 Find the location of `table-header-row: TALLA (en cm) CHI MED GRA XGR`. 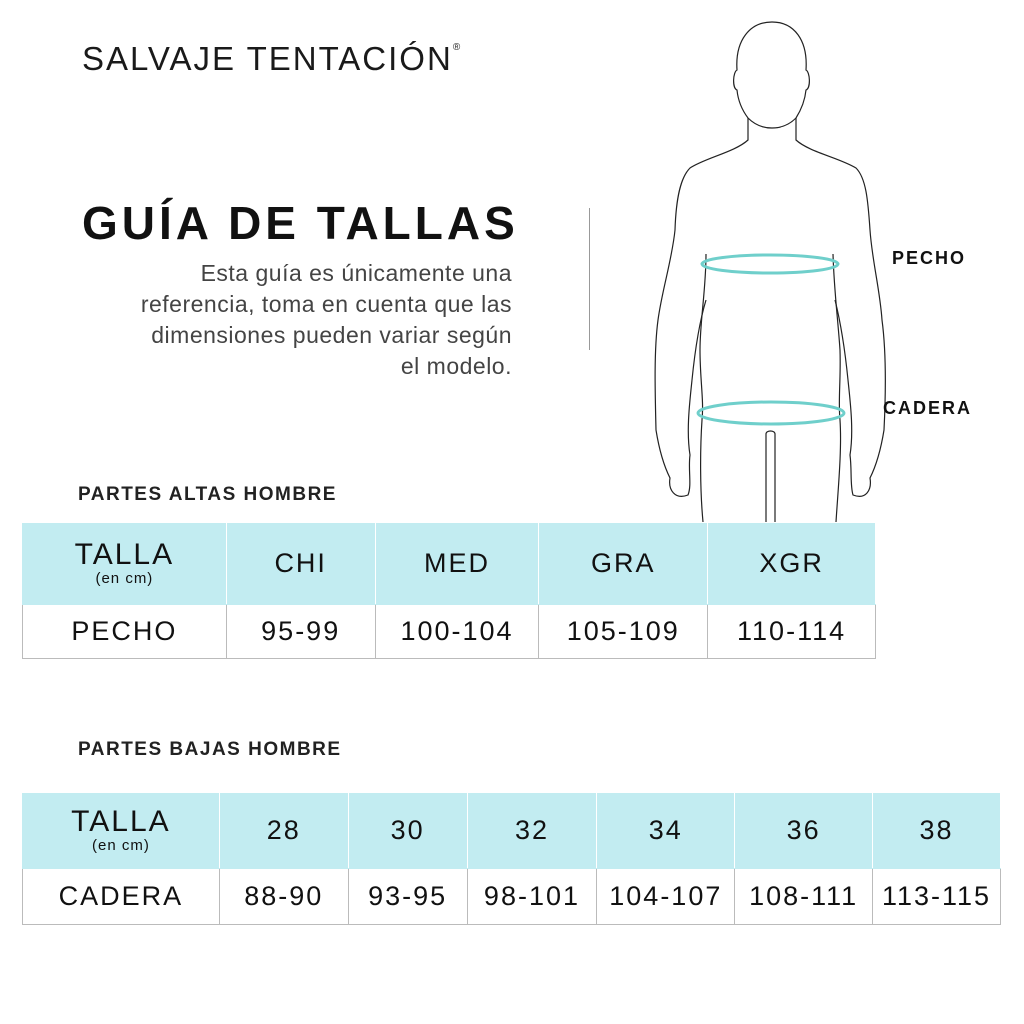

table-header-row: TALLA (en cm) CHI MED GRA XGR is located at coordinates (449, 563).